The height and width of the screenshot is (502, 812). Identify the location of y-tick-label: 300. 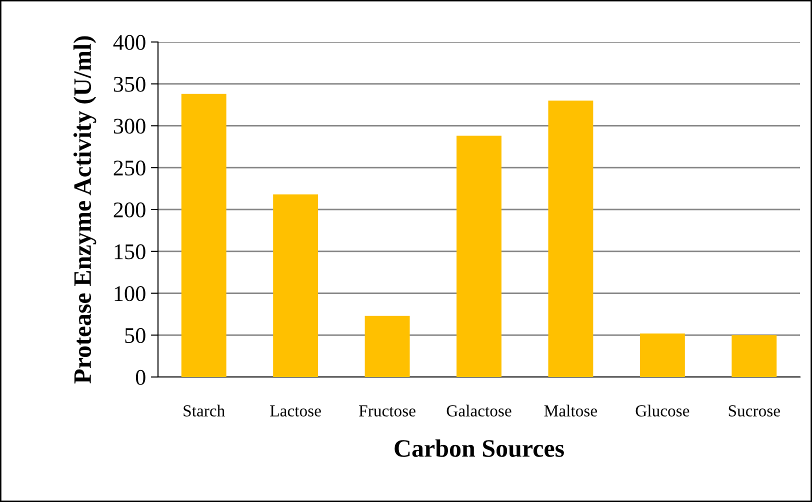
(130, 126).